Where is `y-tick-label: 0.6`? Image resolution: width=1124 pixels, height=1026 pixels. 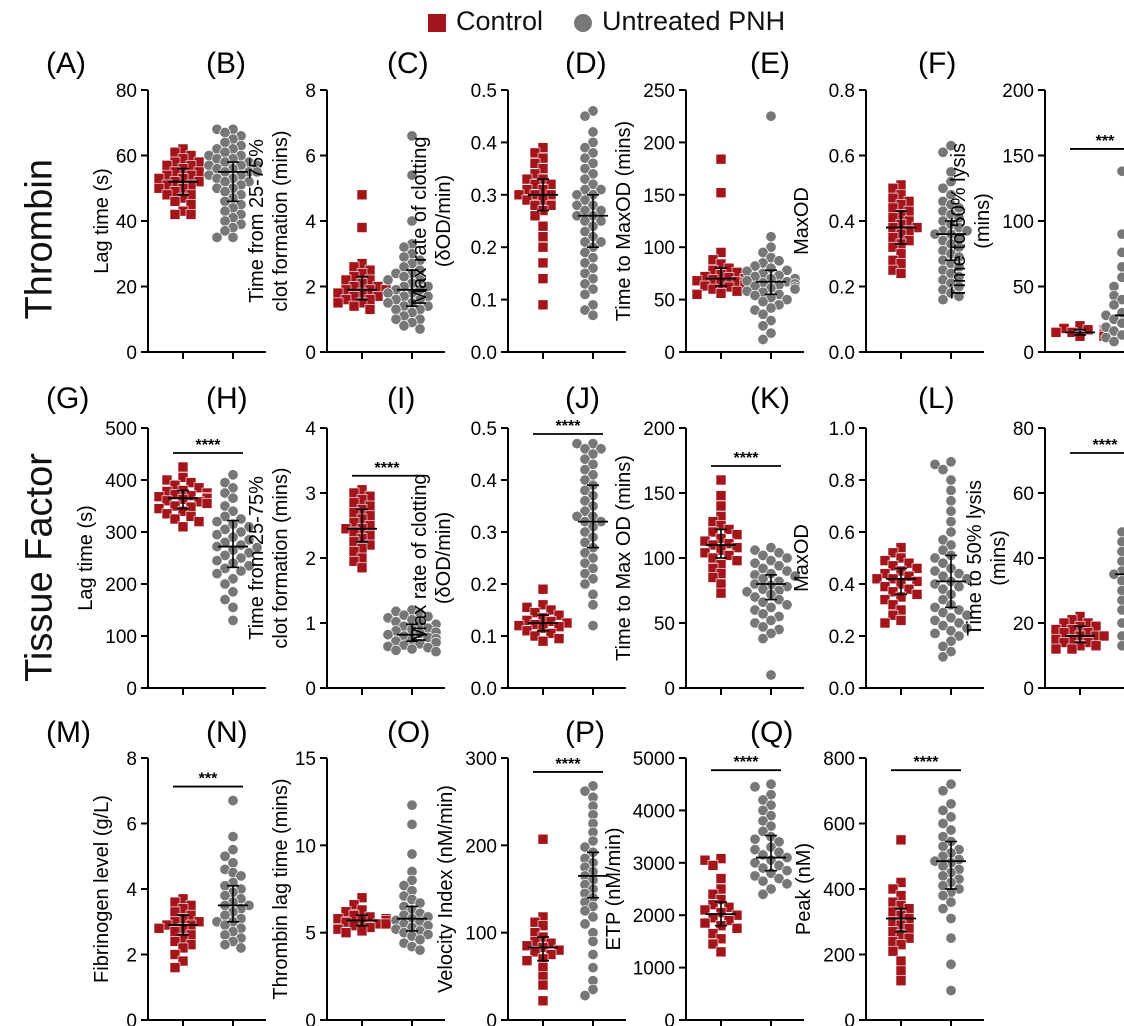 y-tick-label: 0.6 is located at coordinates (842, 533).